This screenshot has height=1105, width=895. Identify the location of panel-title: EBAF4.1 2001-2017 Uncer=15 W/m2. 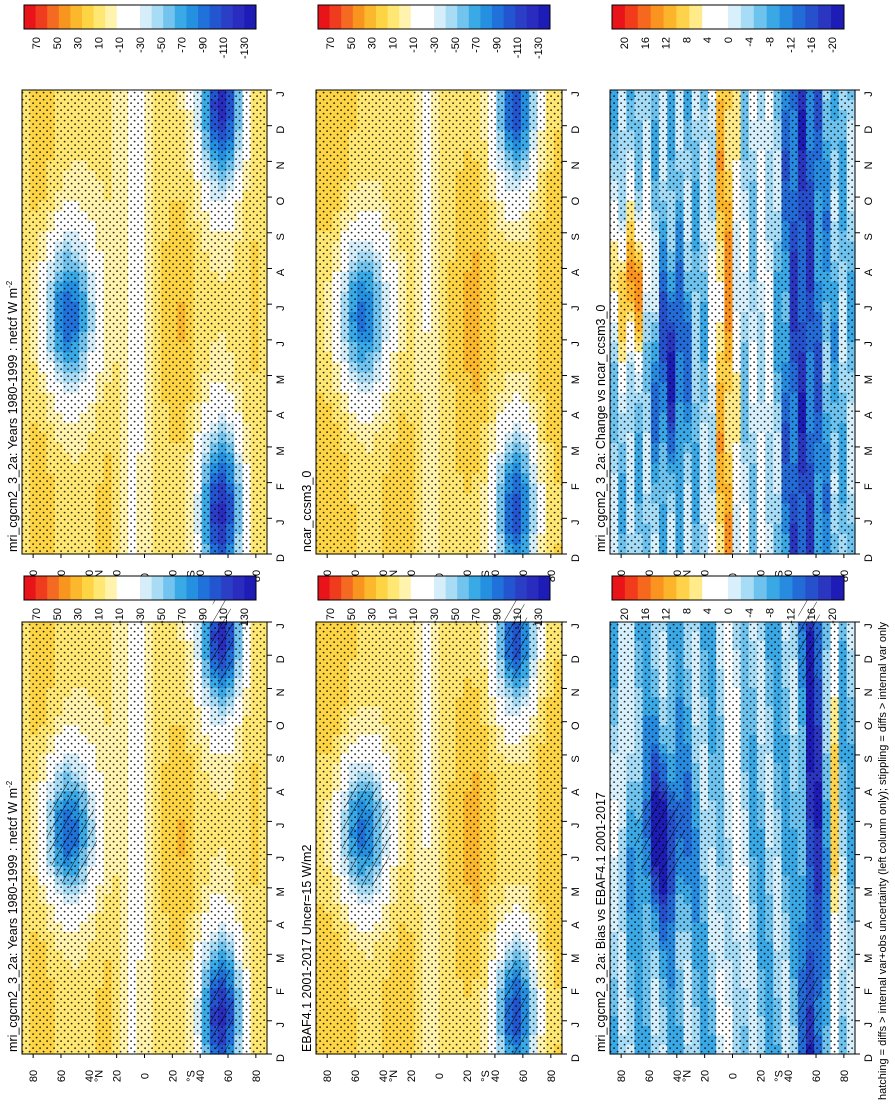
(307, 948).